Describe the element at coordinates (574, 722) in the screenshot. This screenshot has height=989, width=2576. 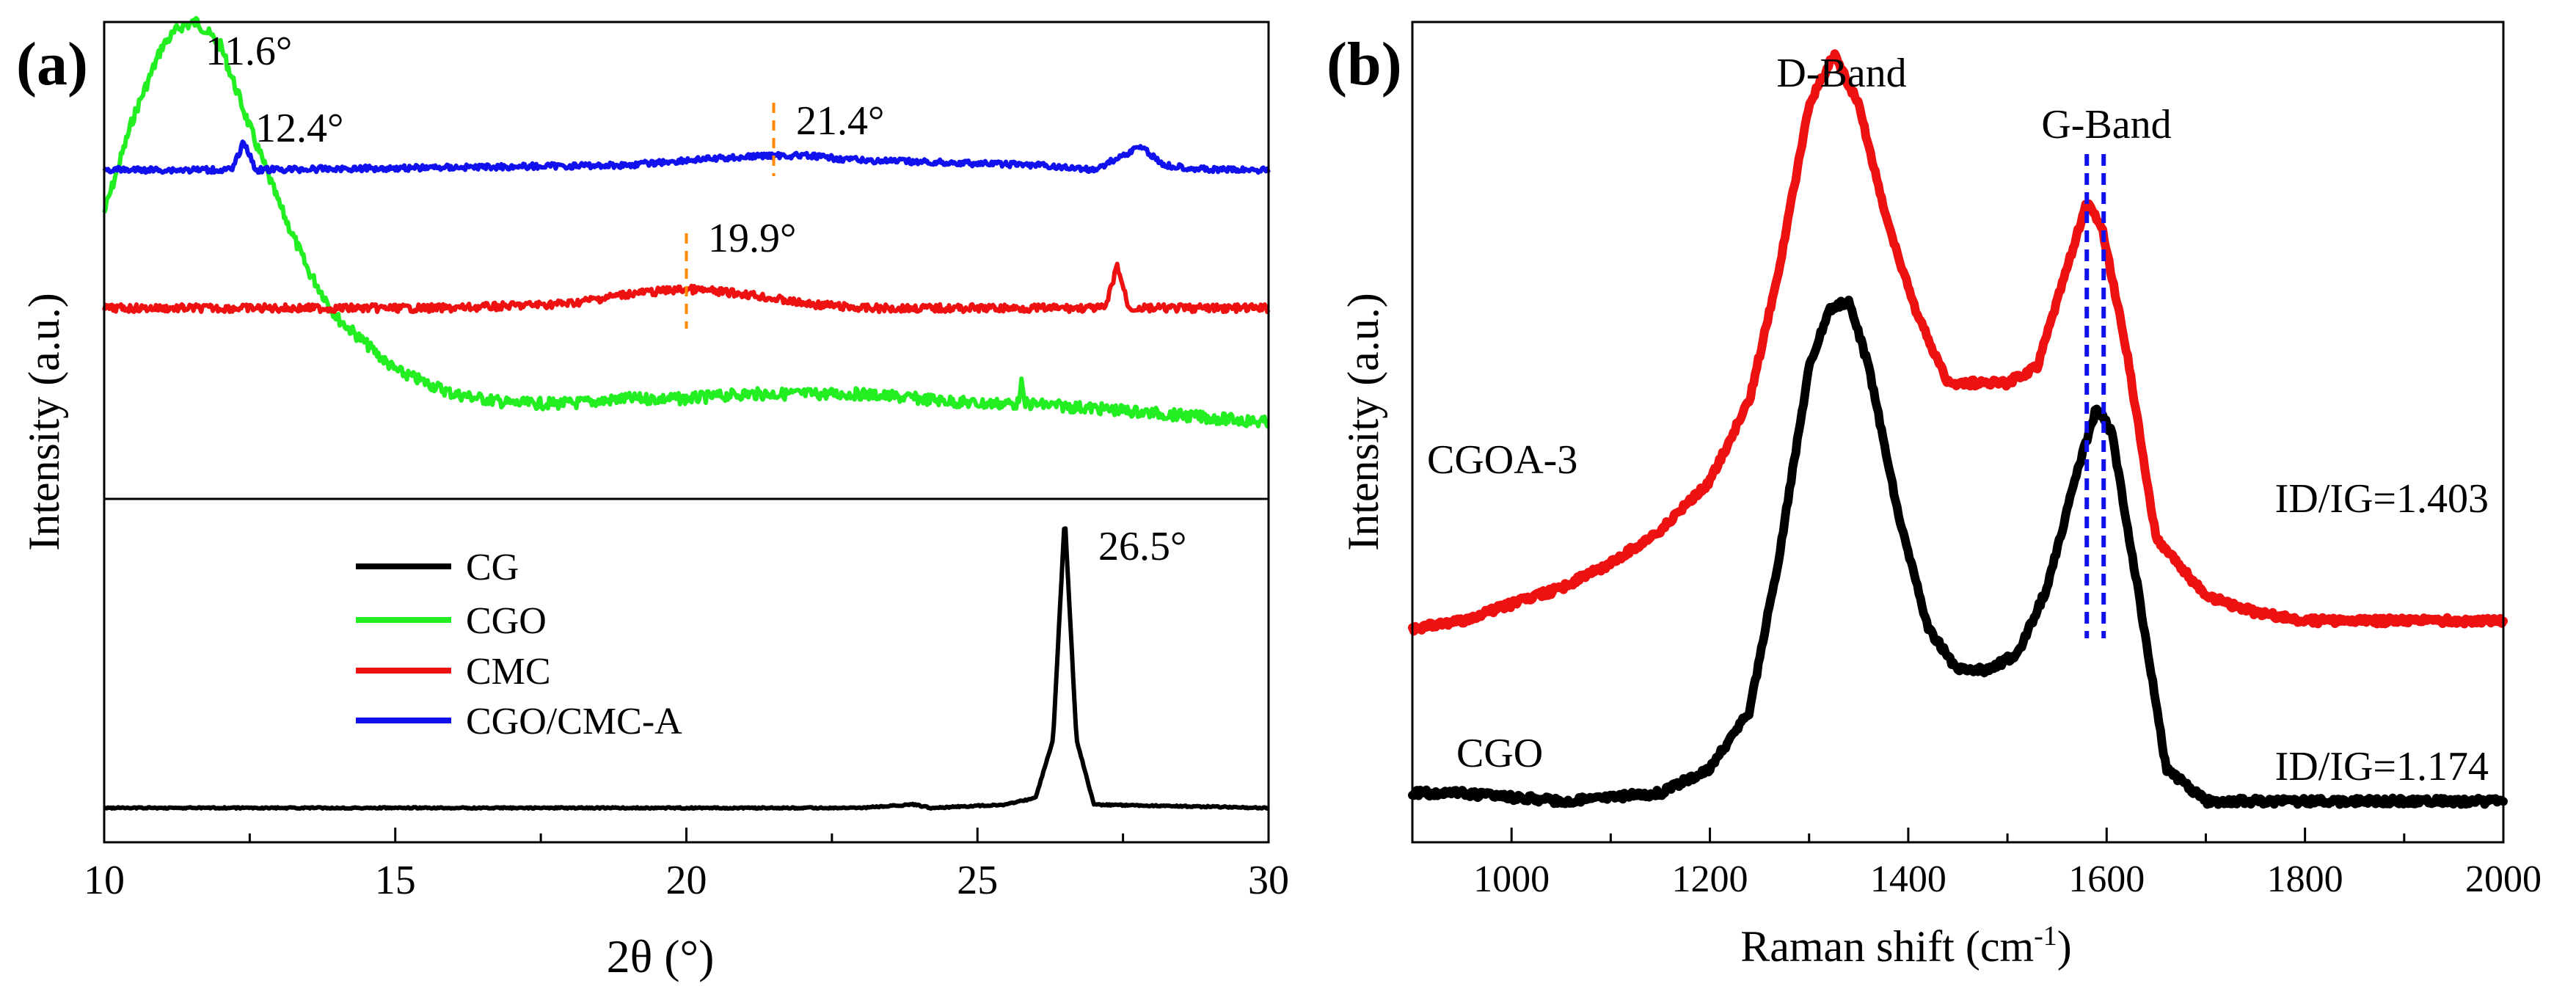
I see `legend-label-cgo-cmc-a: CGO/CMC-A` at that location.